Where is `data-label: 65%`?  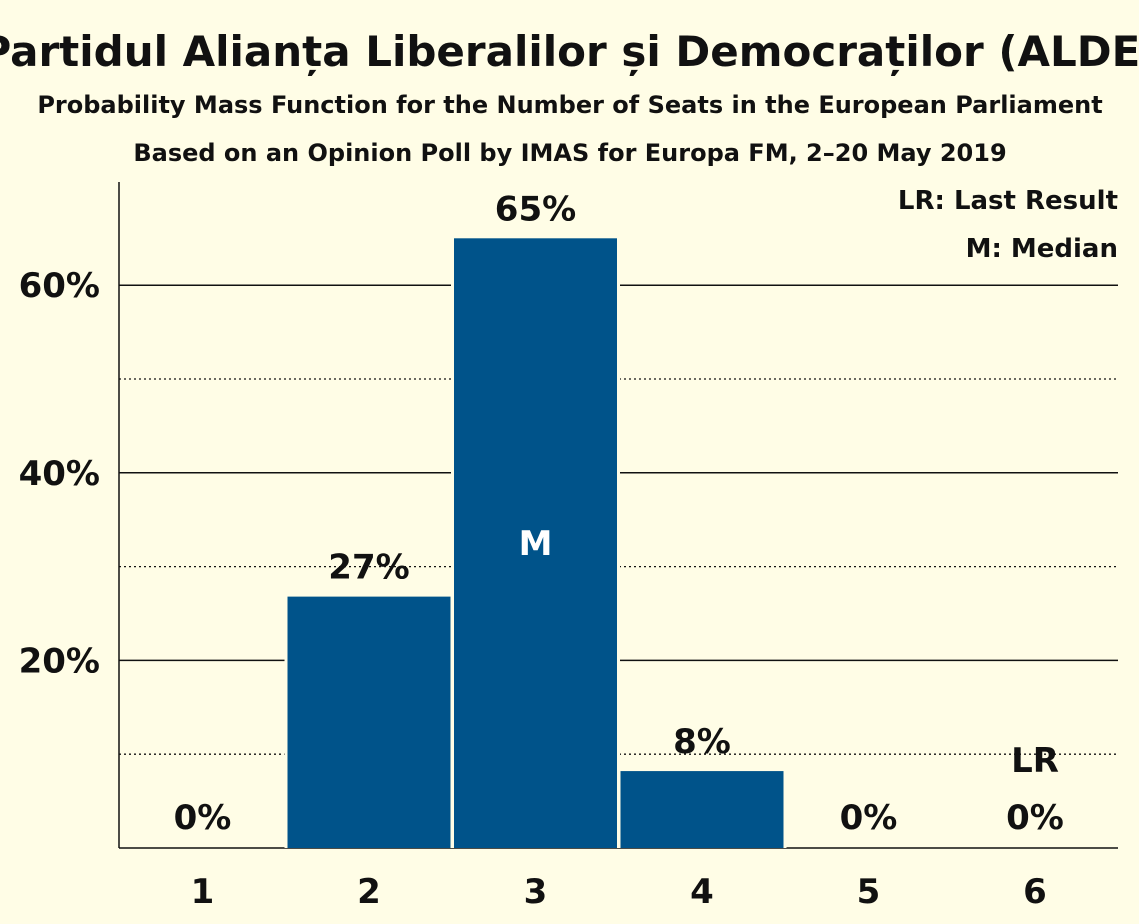 data-label: 65% is located at coordinates (535, 209).